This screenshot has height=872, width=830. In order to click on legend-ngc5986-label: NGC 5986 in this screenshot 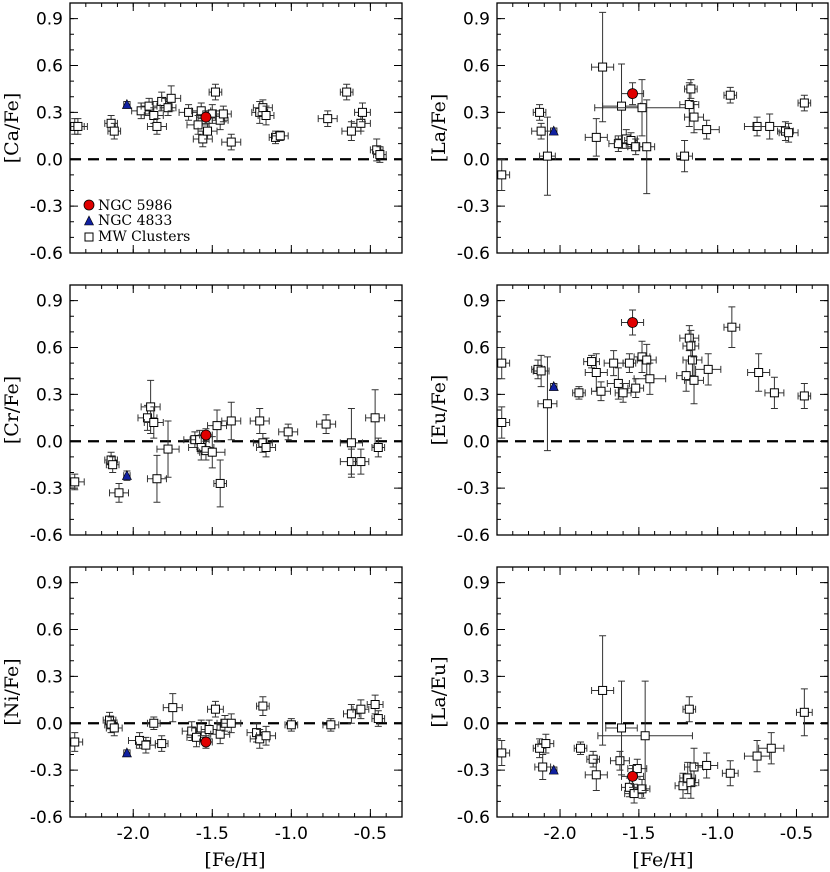, I will do `click(135, 206)`.